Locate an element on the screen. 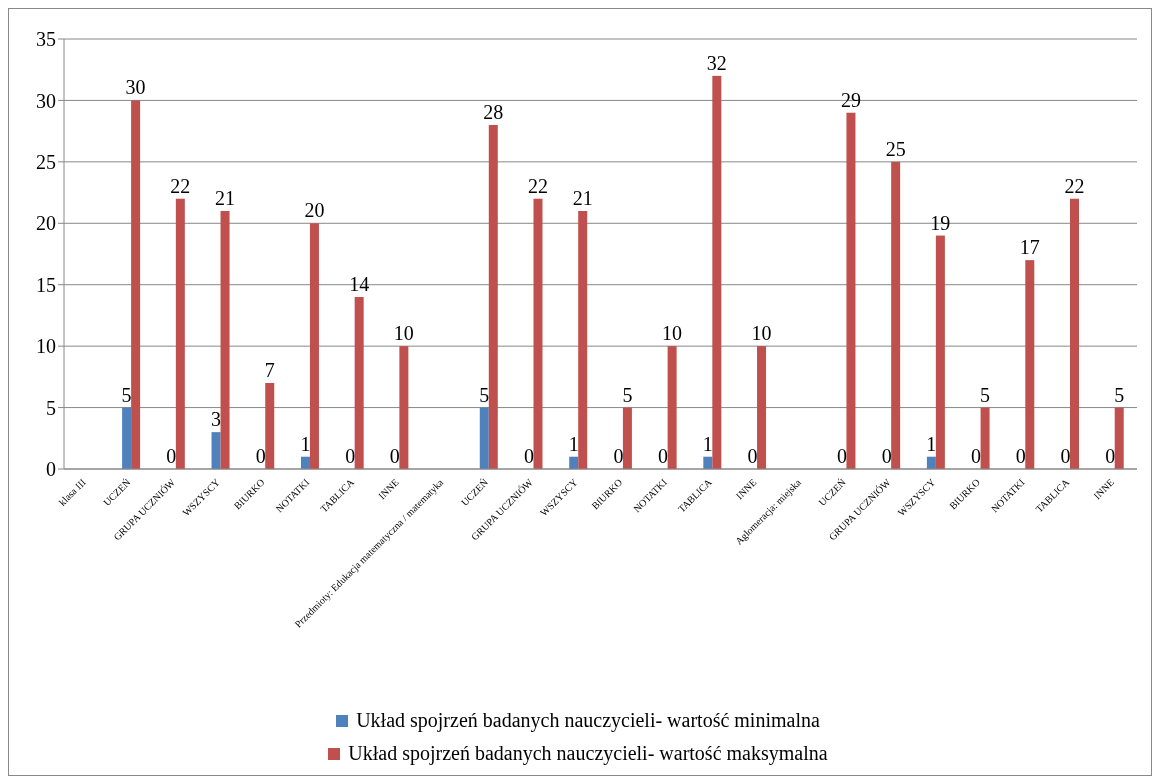 This screenshot has width=1160, height=784. legend-label: Układ spojrzeń badanych nauczycieli- wartość maksymalna is located at coordinates (588, 753).